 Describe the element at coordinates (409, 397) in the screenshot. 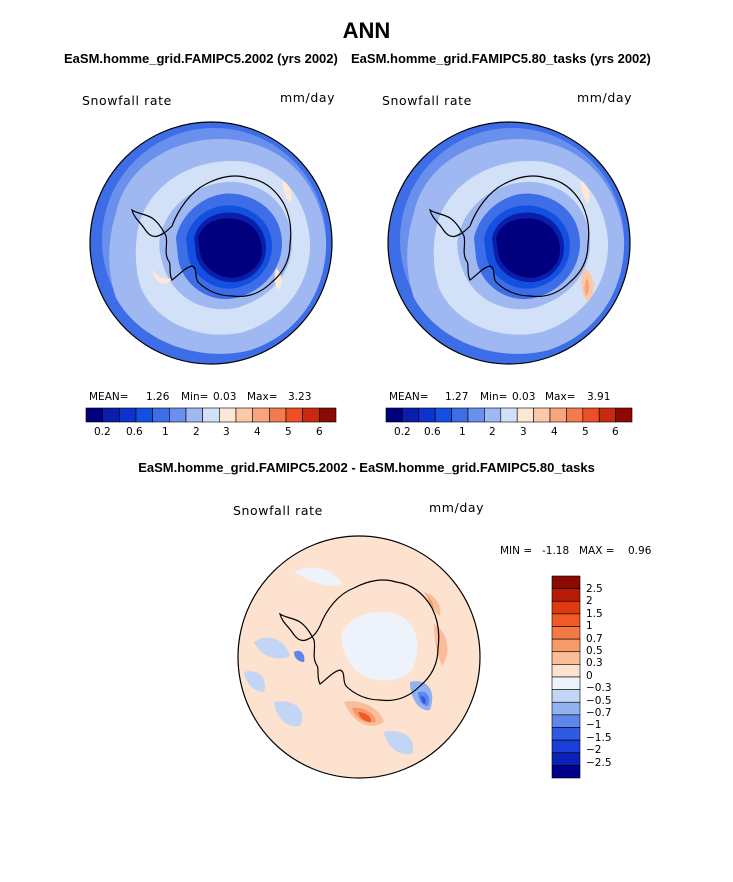

I see `panel2-mean-label: MEAN=` at that location.